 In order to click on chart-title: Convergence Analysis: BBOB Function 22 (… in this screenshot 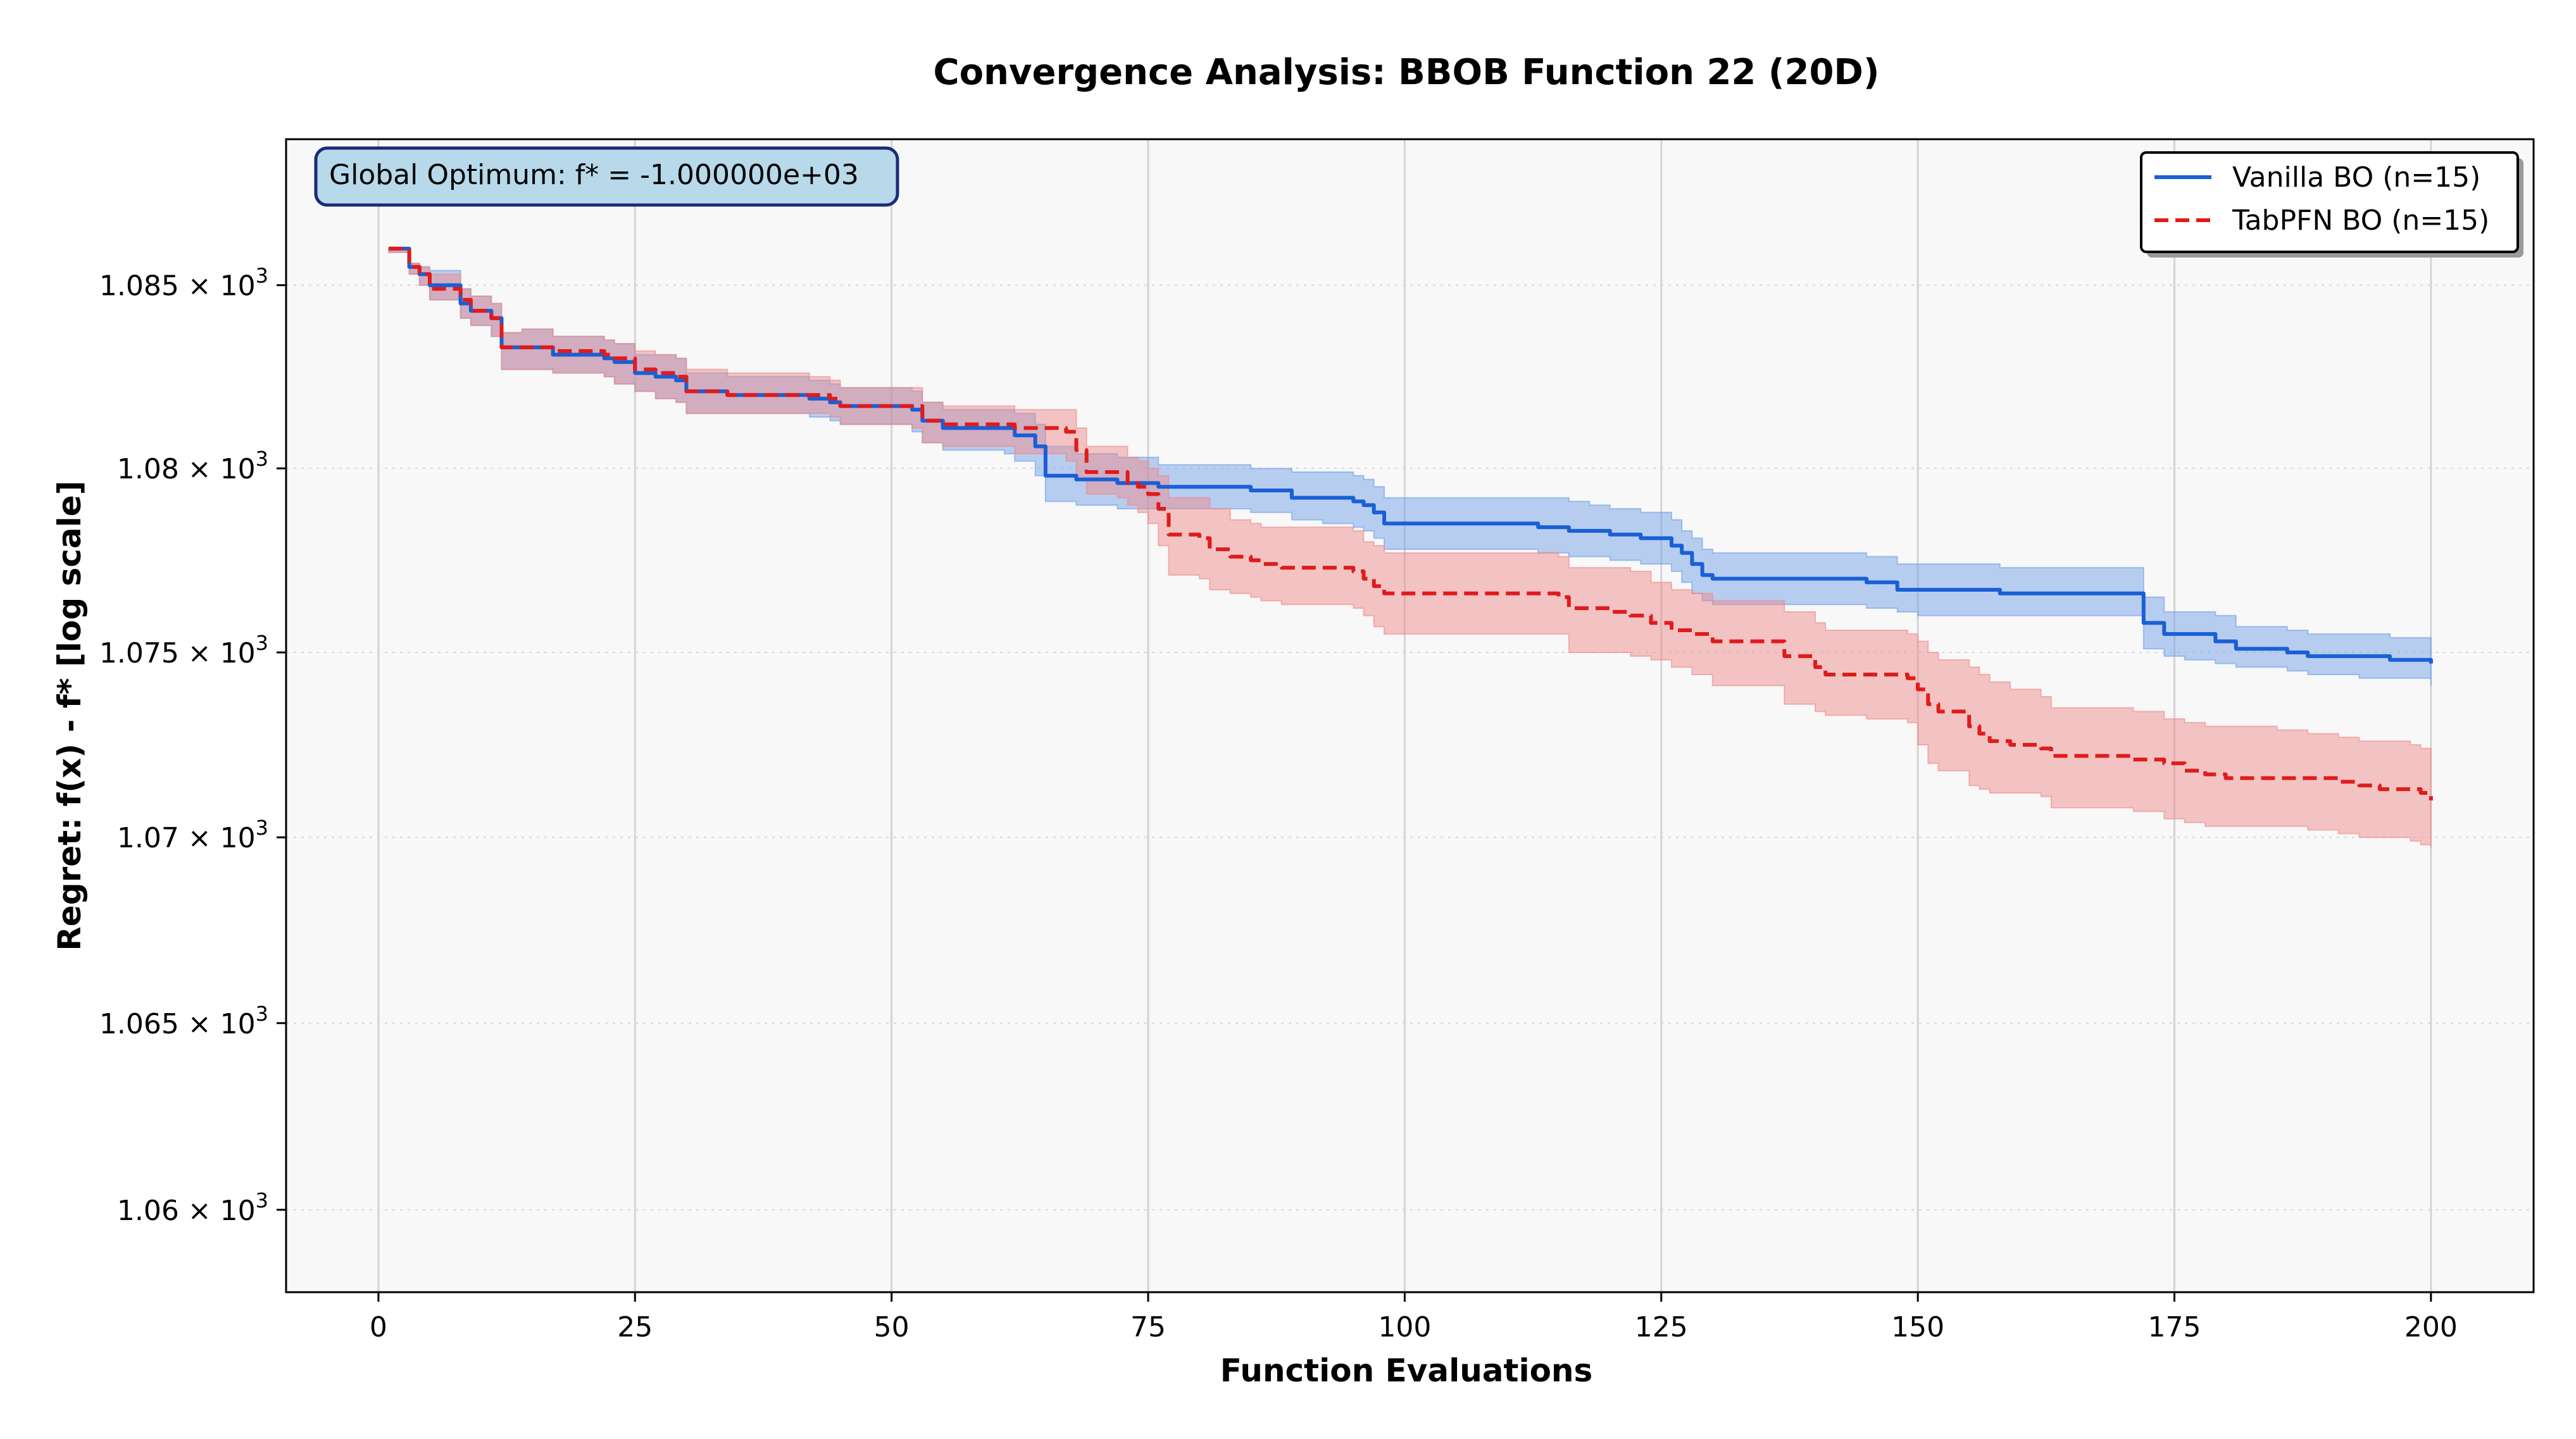, I will do `click(1407, 72)`.